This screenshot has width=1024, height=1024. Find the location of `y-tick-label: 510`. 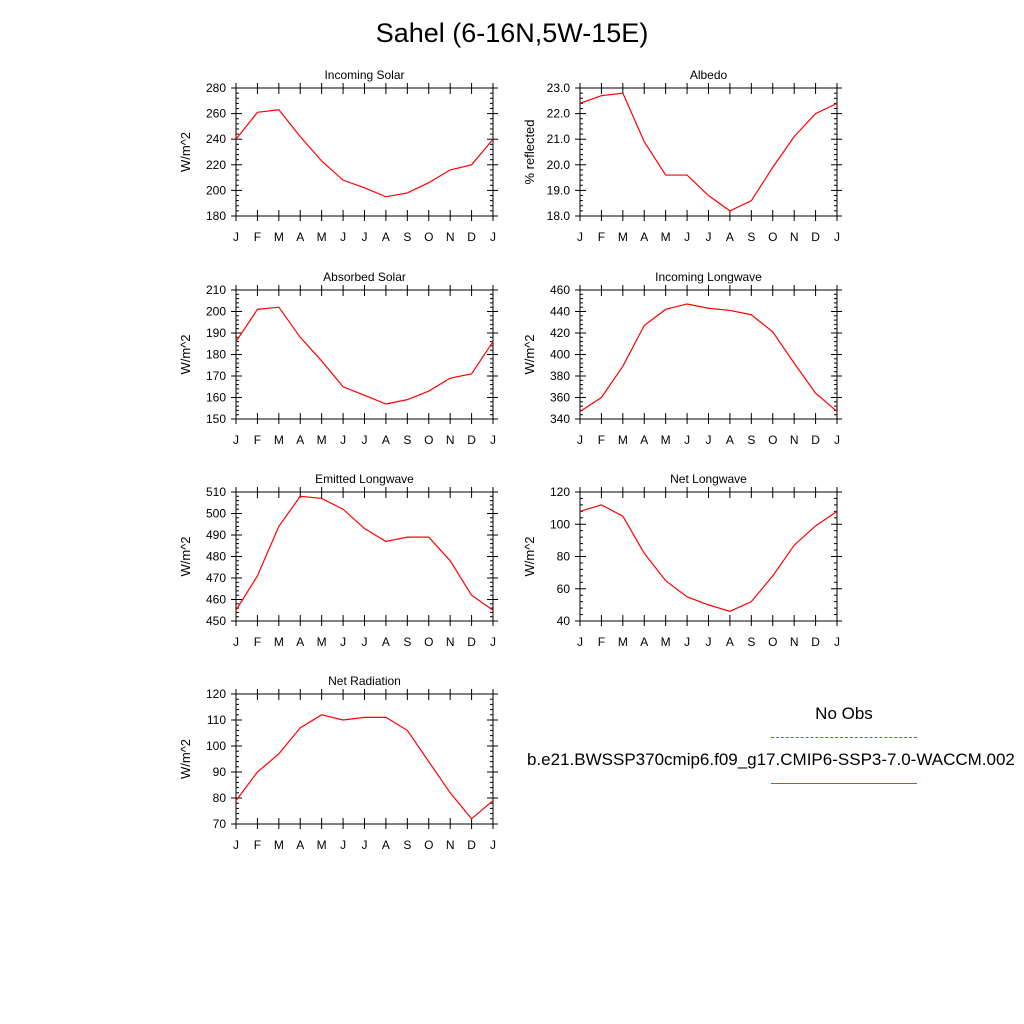

y-tick-label: 510 is located at coordinates (216, 492).